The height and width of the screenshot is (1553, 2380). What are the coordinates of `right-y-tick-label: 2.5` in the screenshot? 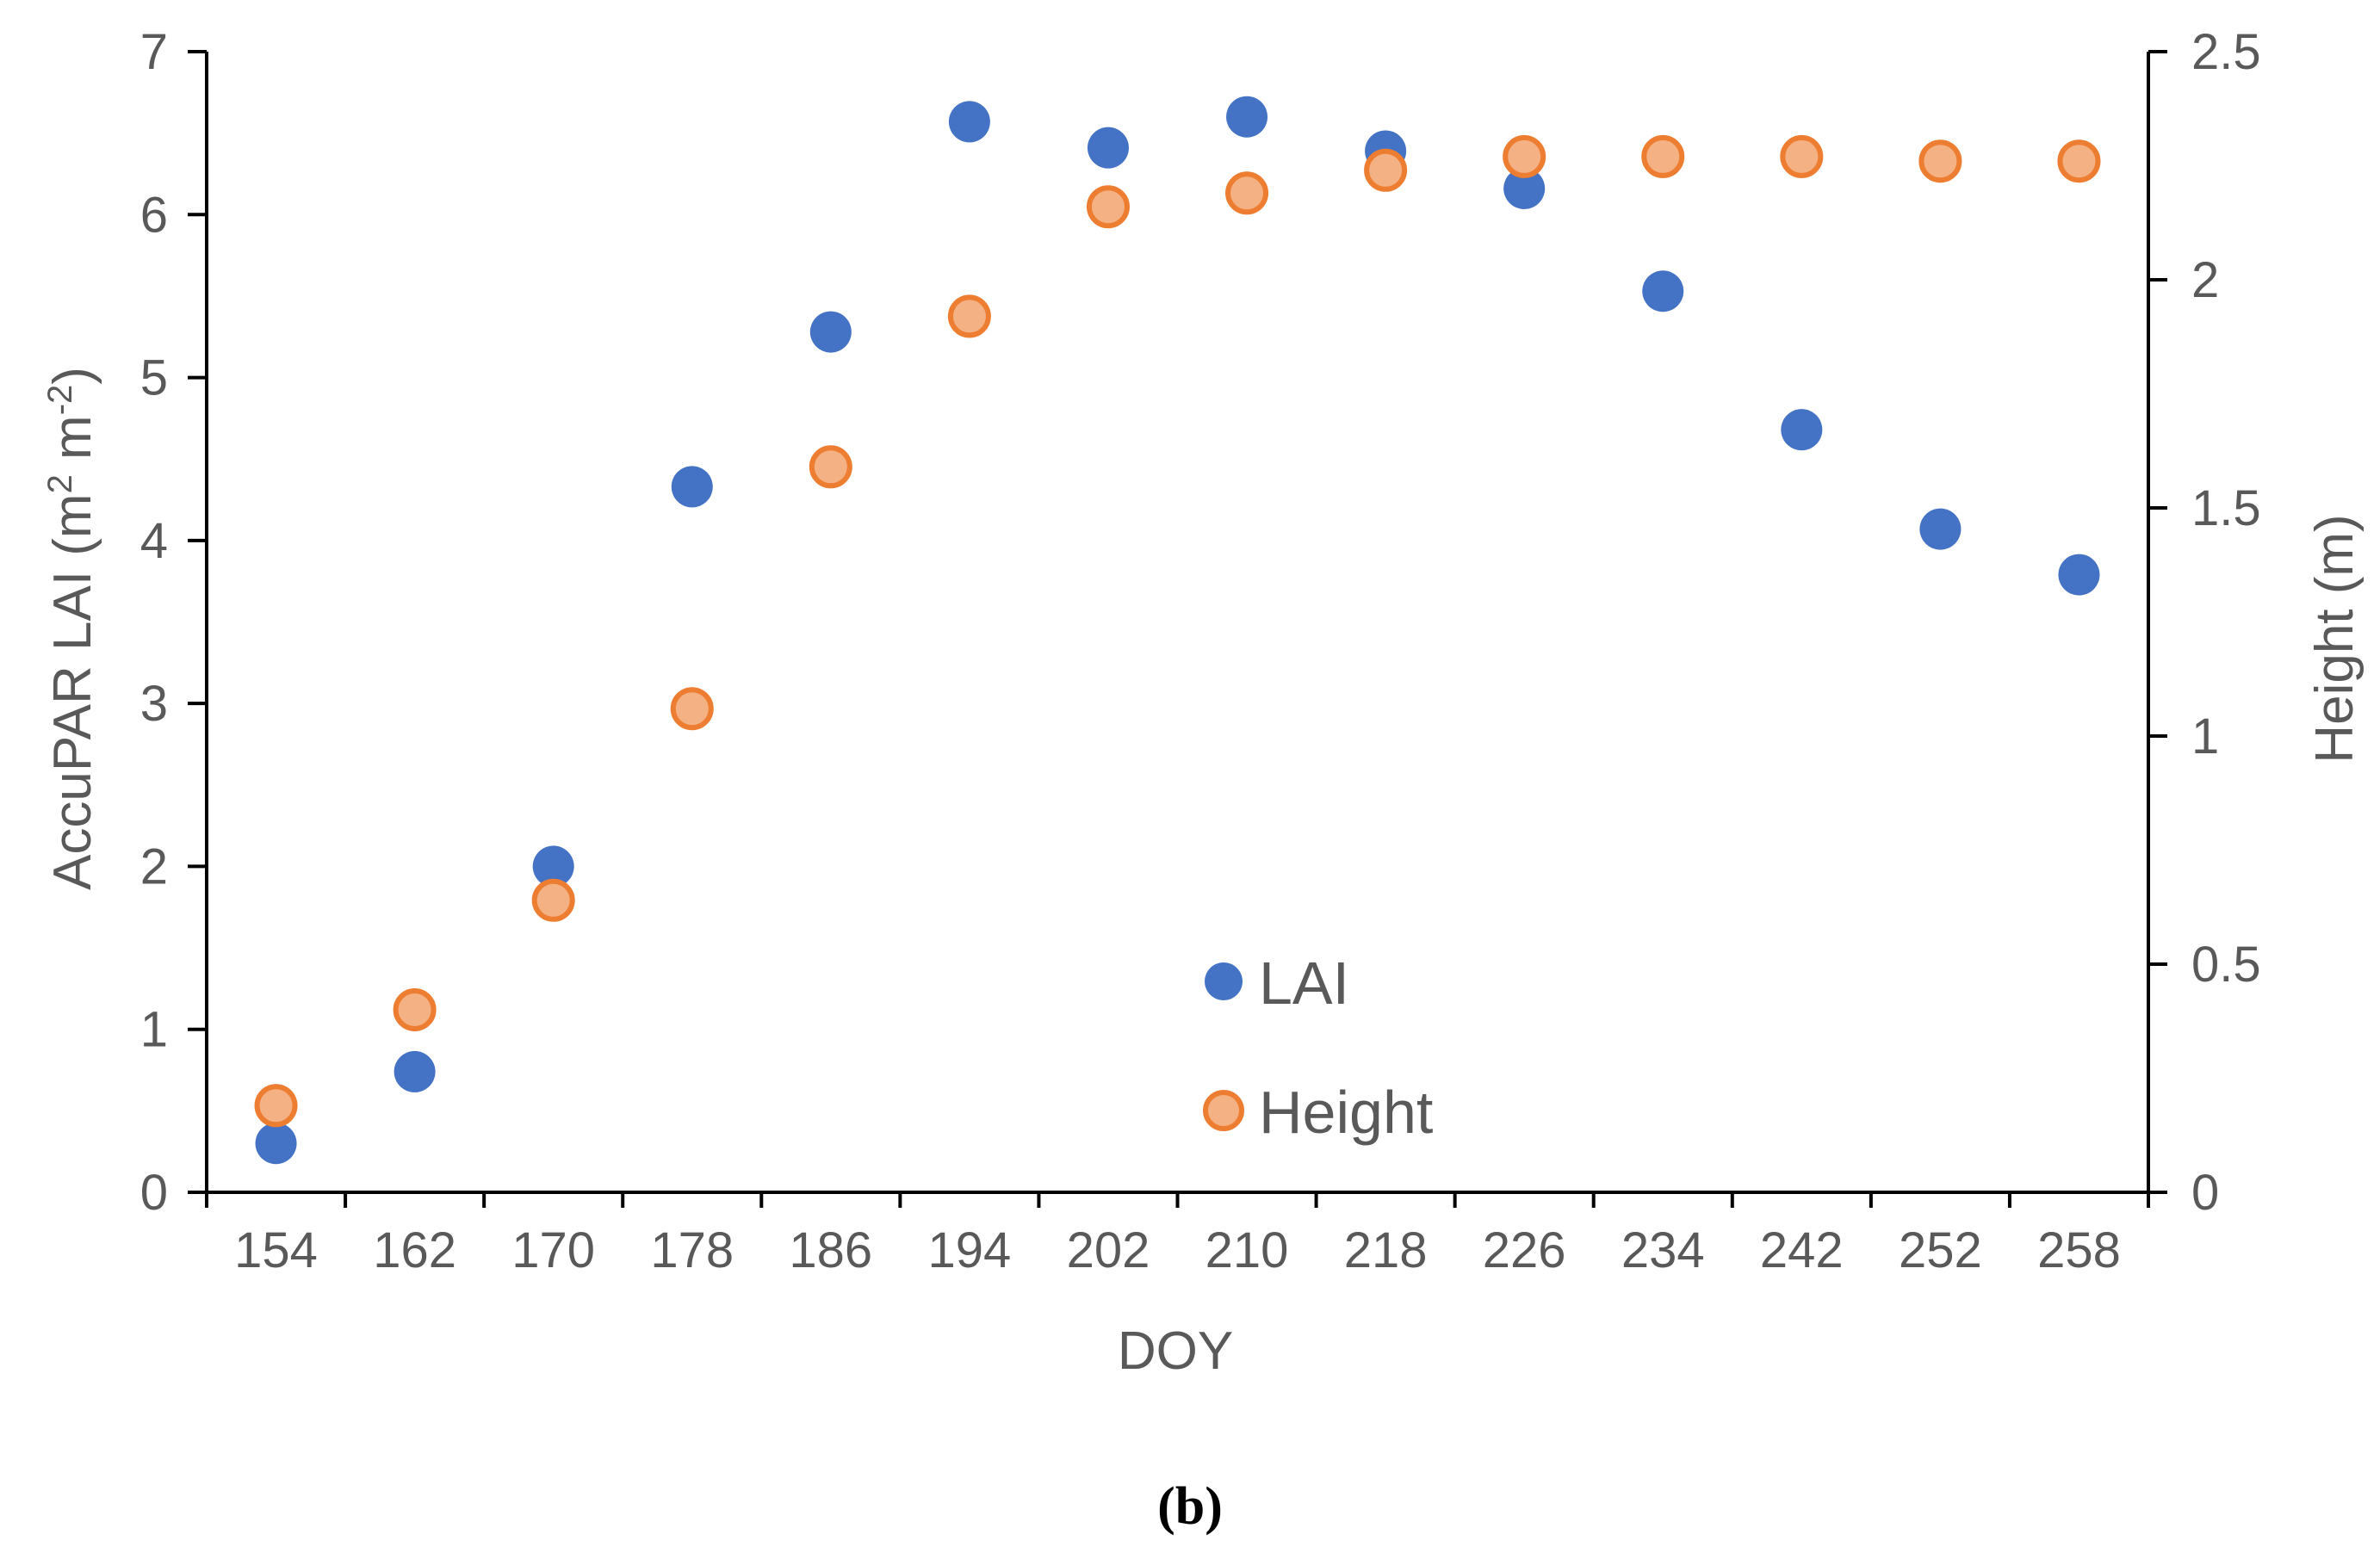 It's located at (2226, 52).